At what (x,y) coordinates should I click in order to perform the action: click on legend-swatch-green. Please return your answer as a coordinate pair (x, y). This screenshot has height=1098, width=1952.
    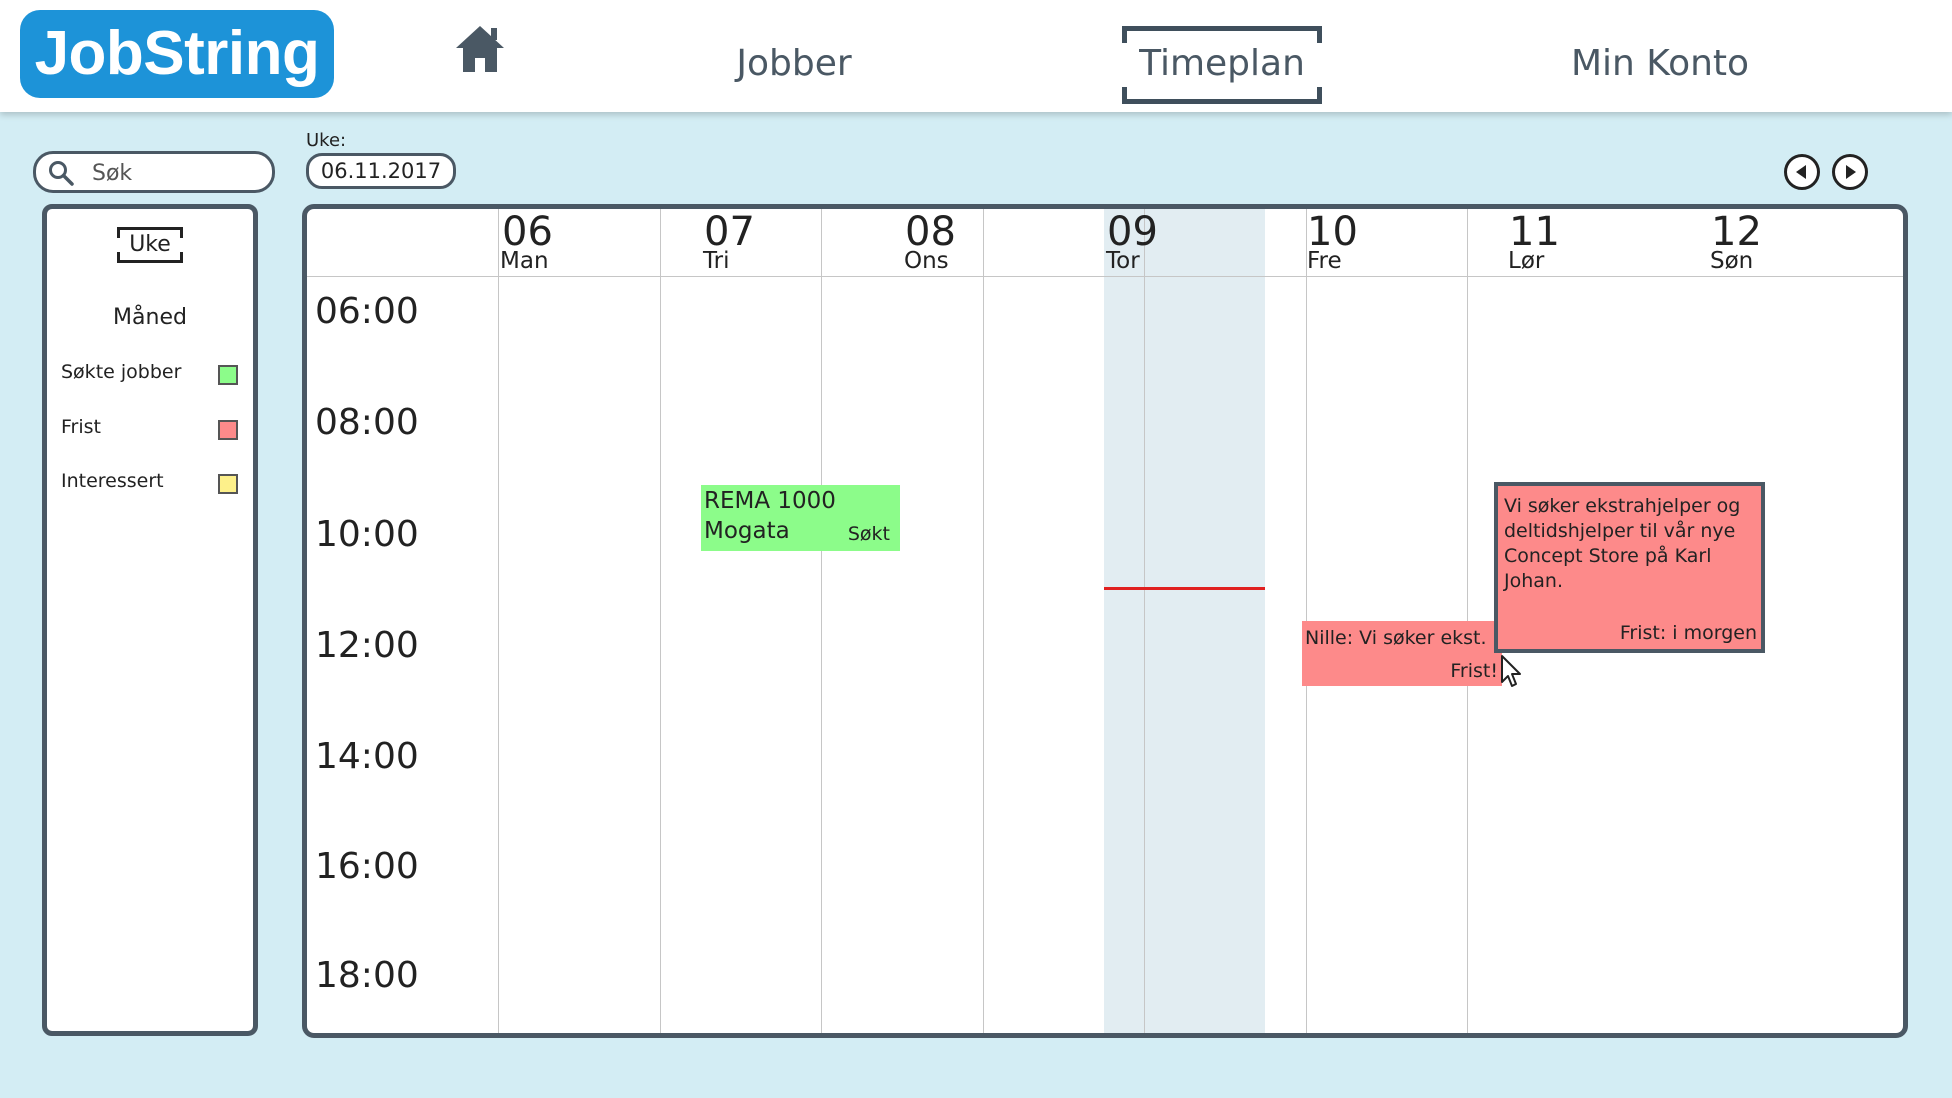
    Looking at the image, I should click on (228, 375).